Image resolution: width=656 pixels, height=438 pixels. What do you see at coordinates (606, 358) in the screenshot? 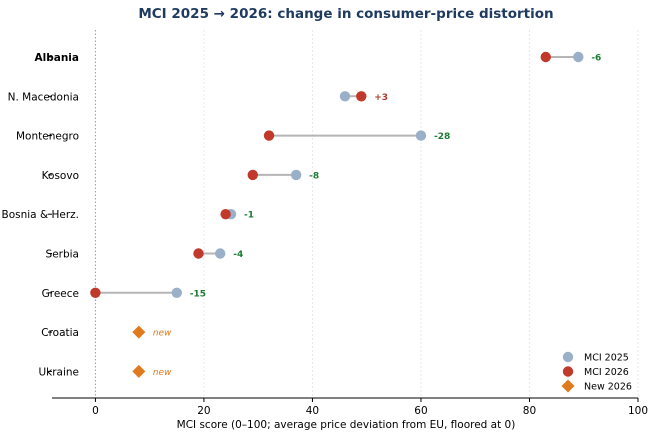
I see `legend-label: MCI 2025` at bounding box center [606, 358].